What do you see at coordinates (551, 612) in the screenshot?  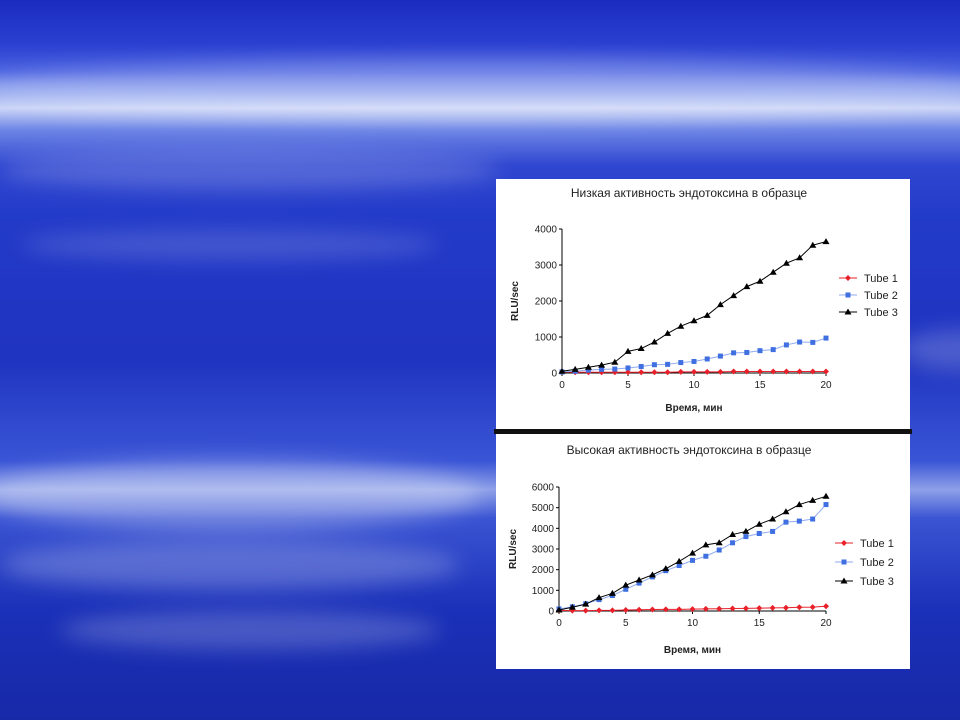 I see `y-tick-label: 0` at bounding box center [551, 612].